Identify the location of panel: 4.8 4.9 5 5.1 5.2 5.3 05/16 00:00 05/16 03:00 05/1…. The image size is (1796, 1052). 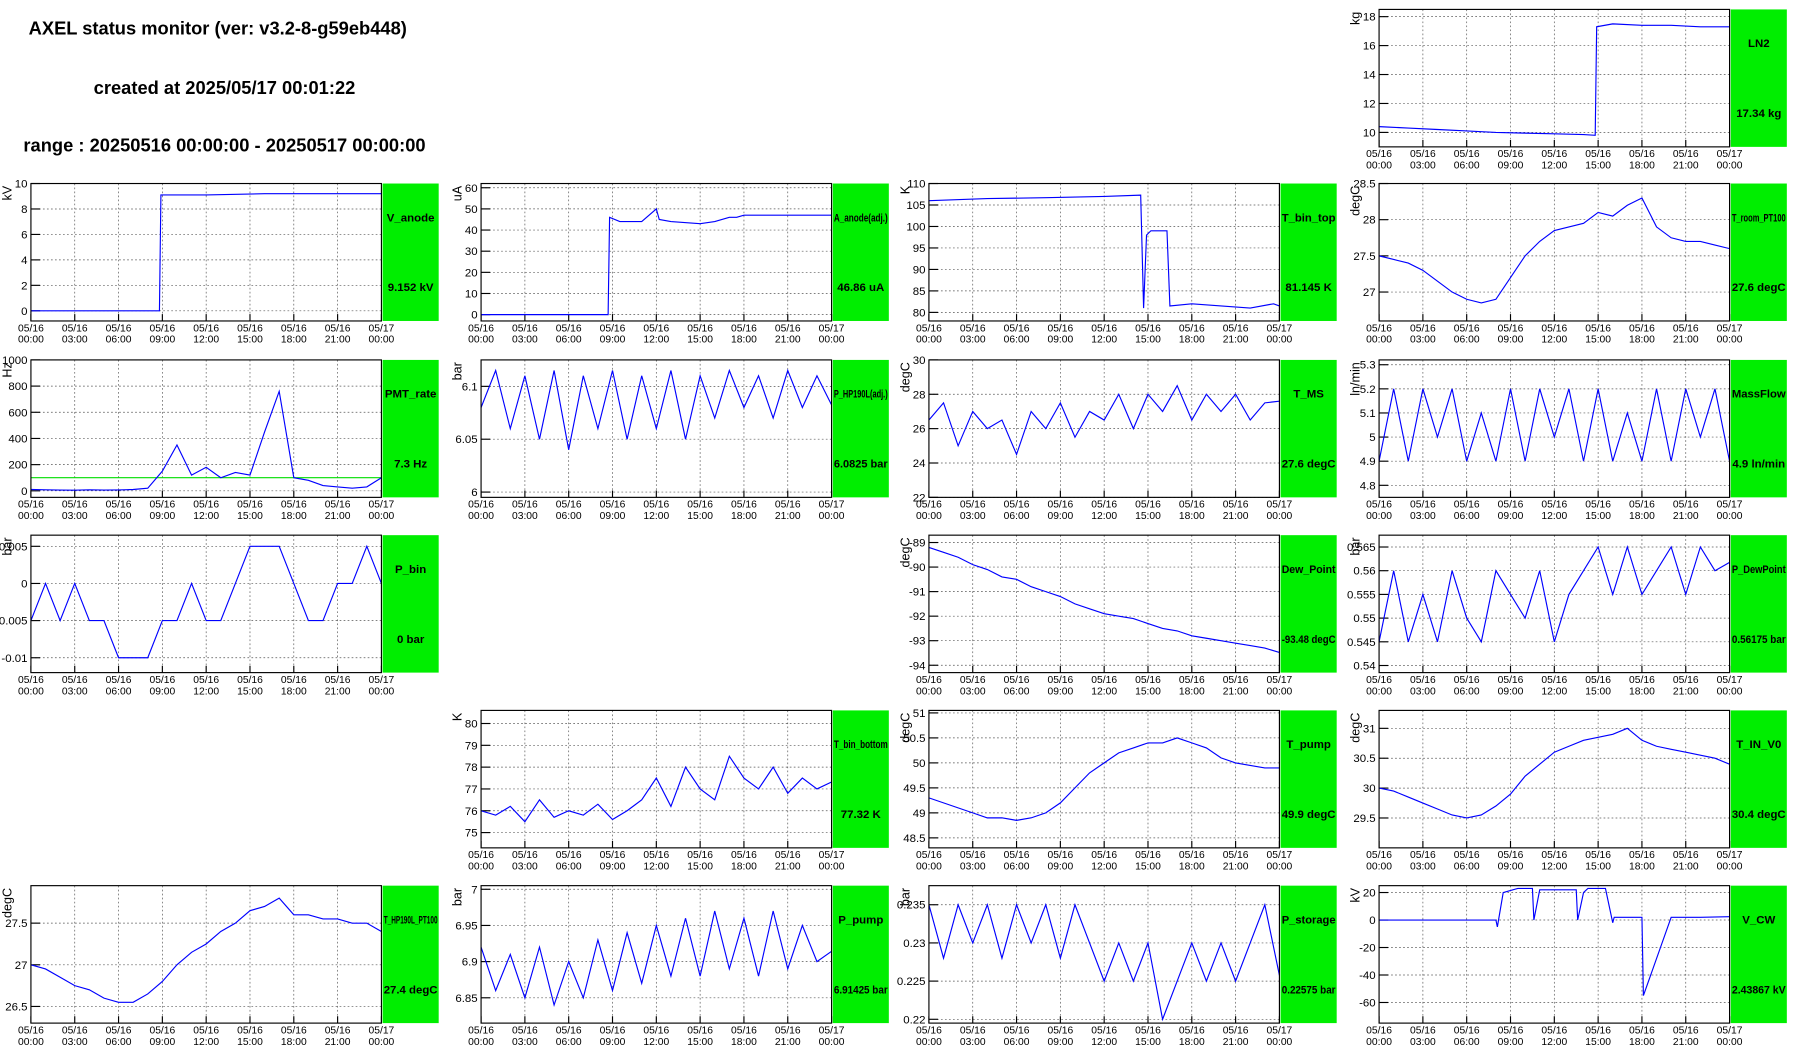
(1568, 440).